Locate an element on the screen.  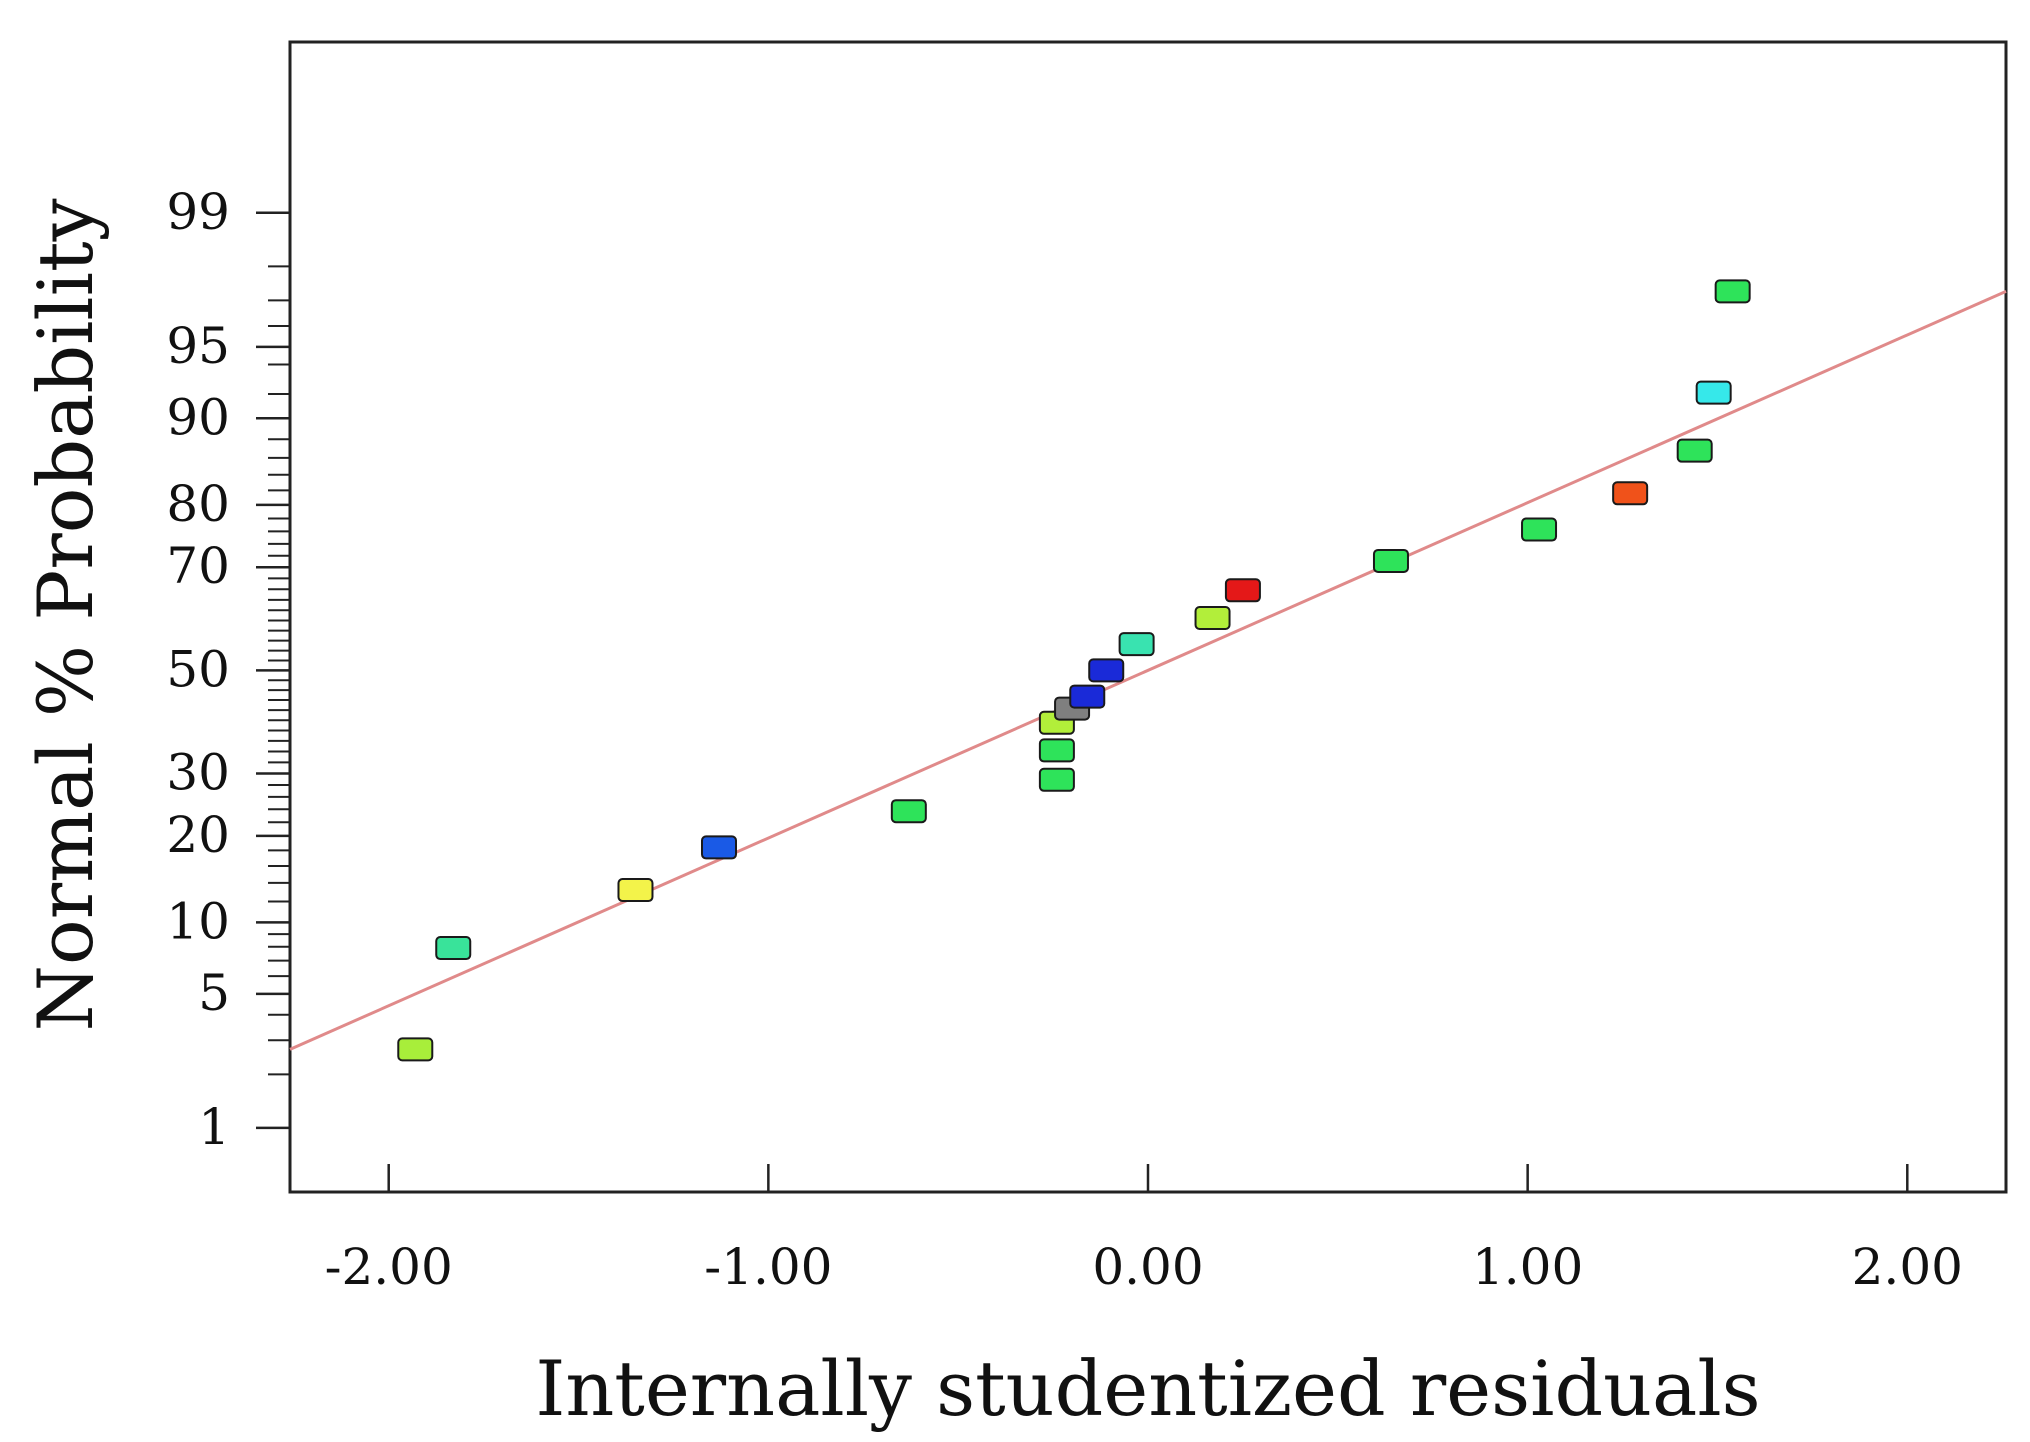
y-minor-ticks is located at coordinates (279, 670).